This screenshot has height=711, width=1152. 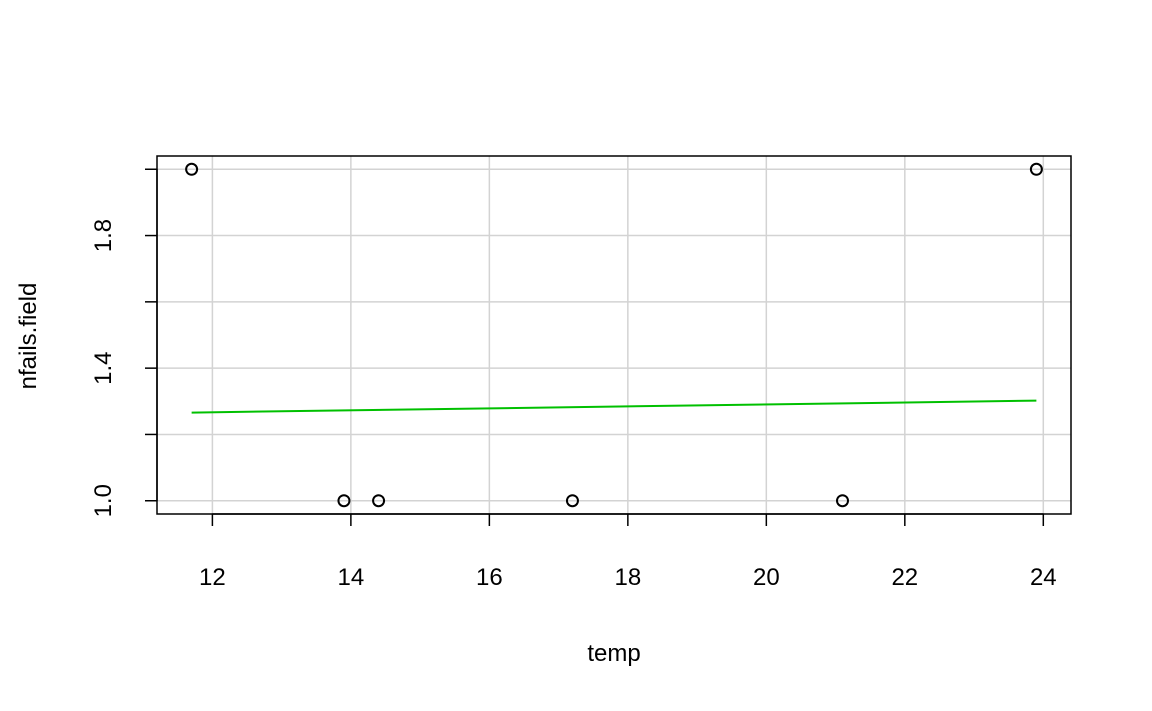 What do you see at coordinates (627, 577) in the screenshot?
I see `x-tick-label: 18` at bounding box center [627, 577].